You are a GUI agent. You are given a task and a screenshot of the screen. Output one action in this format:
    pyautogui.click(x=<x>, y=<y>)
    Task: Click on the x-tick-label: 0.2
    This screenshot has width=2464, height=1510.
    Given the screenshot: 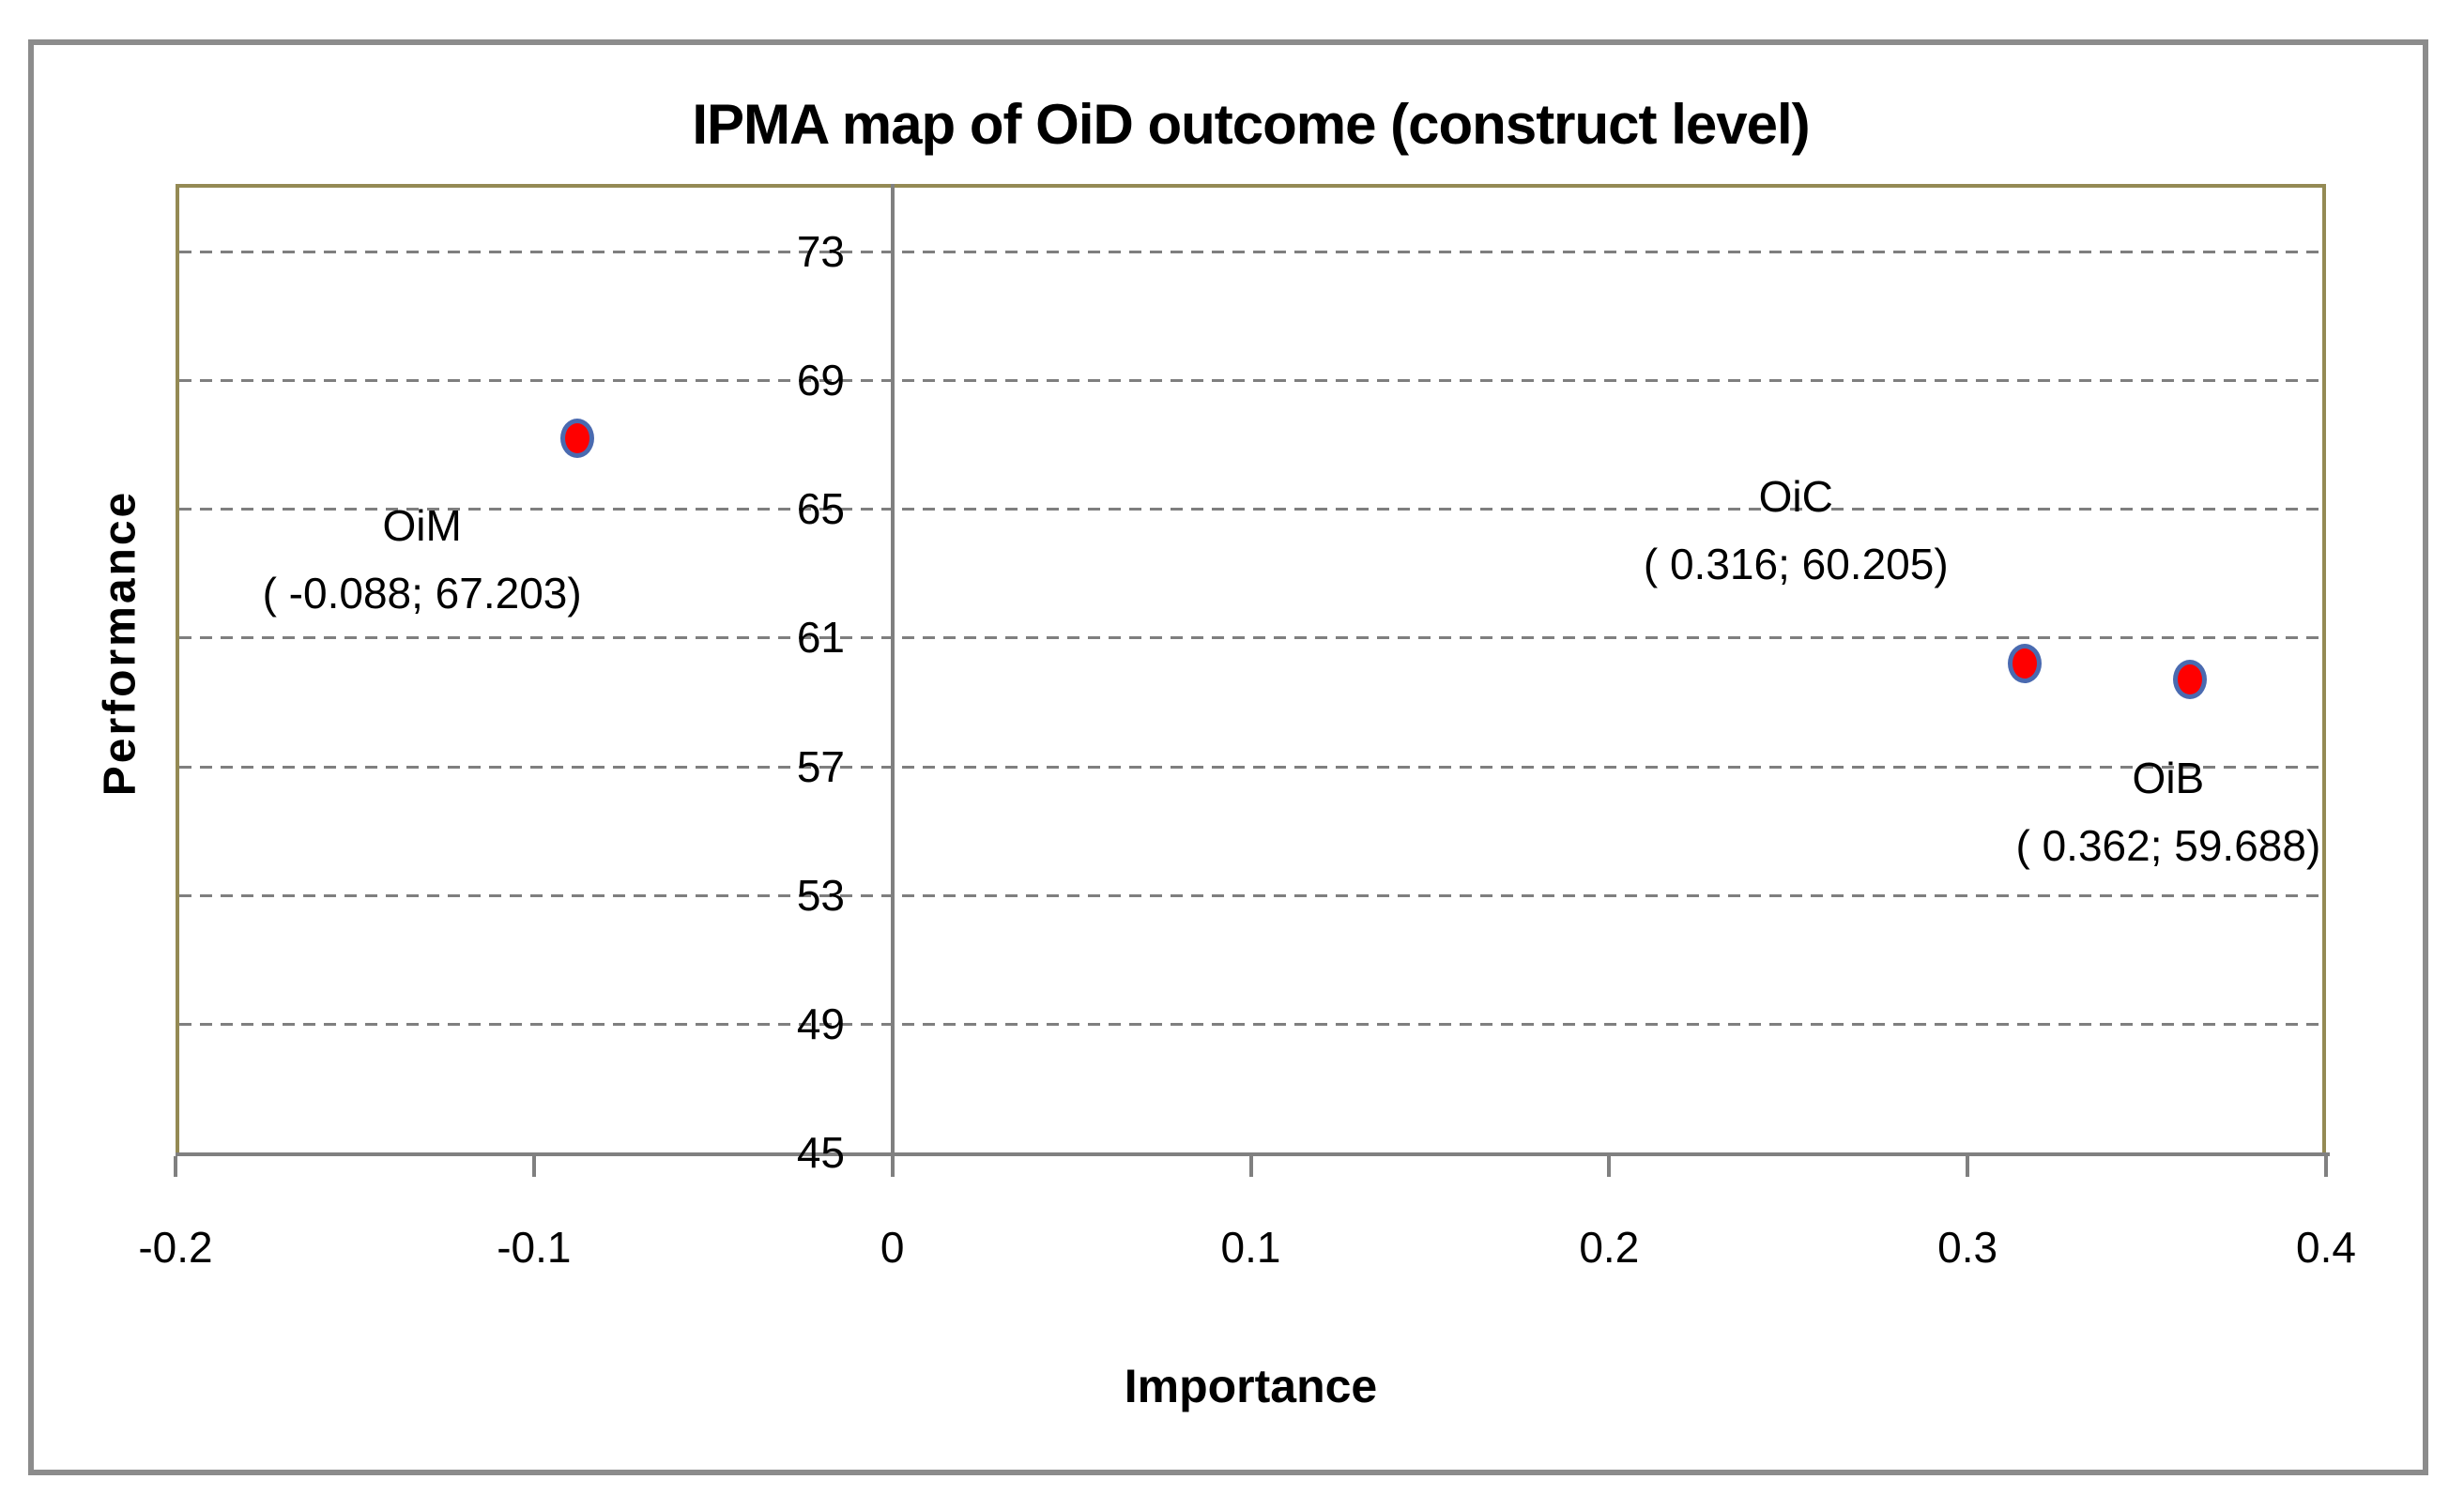 What is the action you would take?
    pyautogui.click(x=1609, y=1247)
    